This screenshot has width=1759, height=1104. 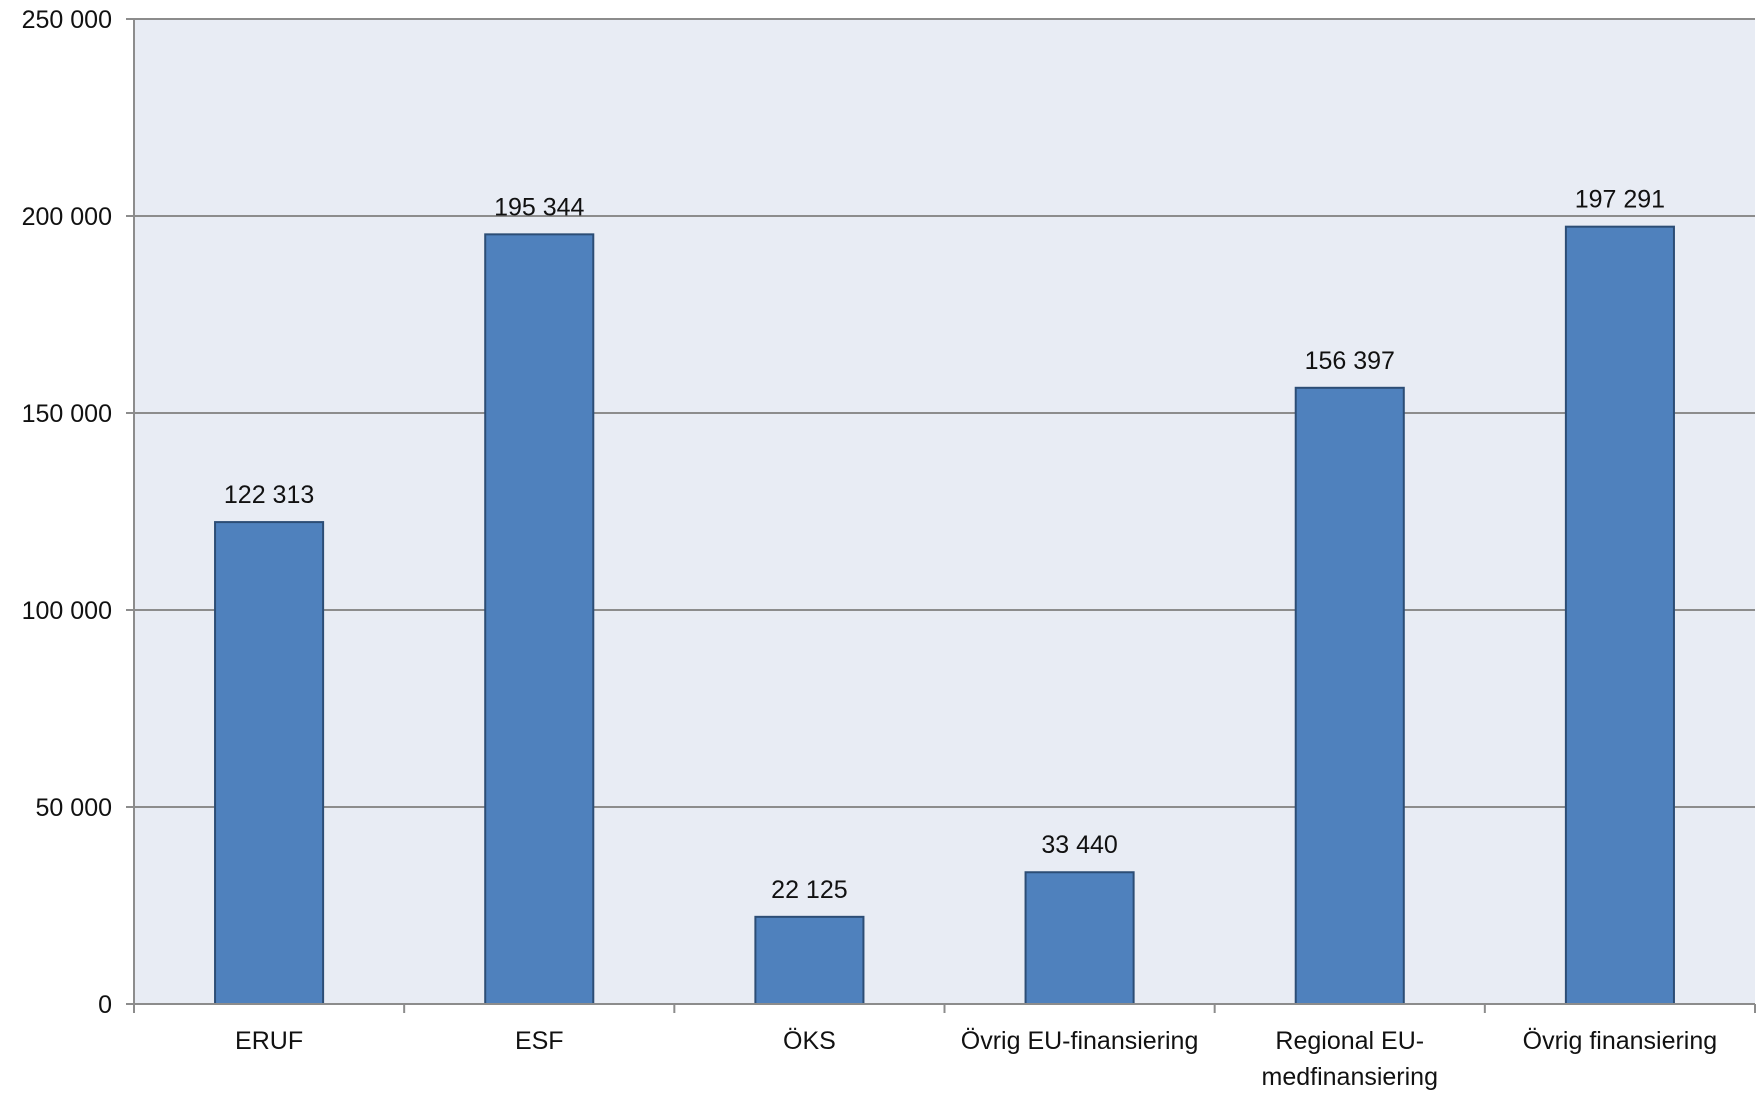 What do you see at coordinates (809, 890) in the screenshot?
I see `data-label: 22 125` at bounding box center [809, 890].